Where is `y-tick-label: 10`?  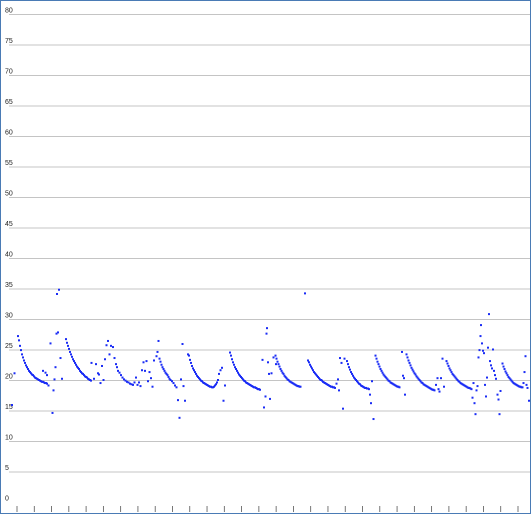
y-tick-label: 10 is located at coordinates (9, 438).